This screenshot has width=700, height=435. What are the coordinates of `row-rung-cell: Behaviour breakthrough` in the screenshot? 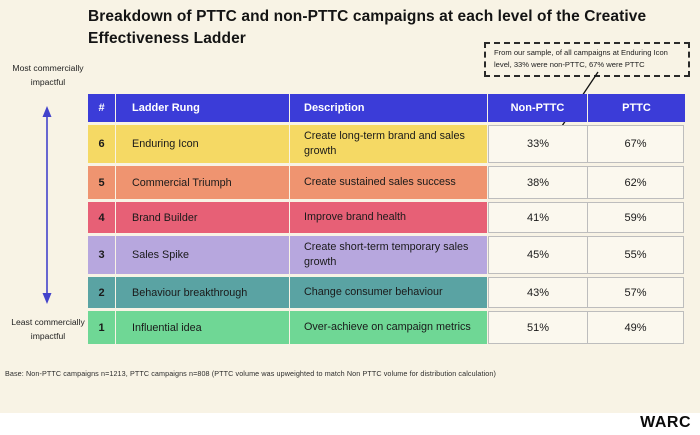 It's located at (203, 292).